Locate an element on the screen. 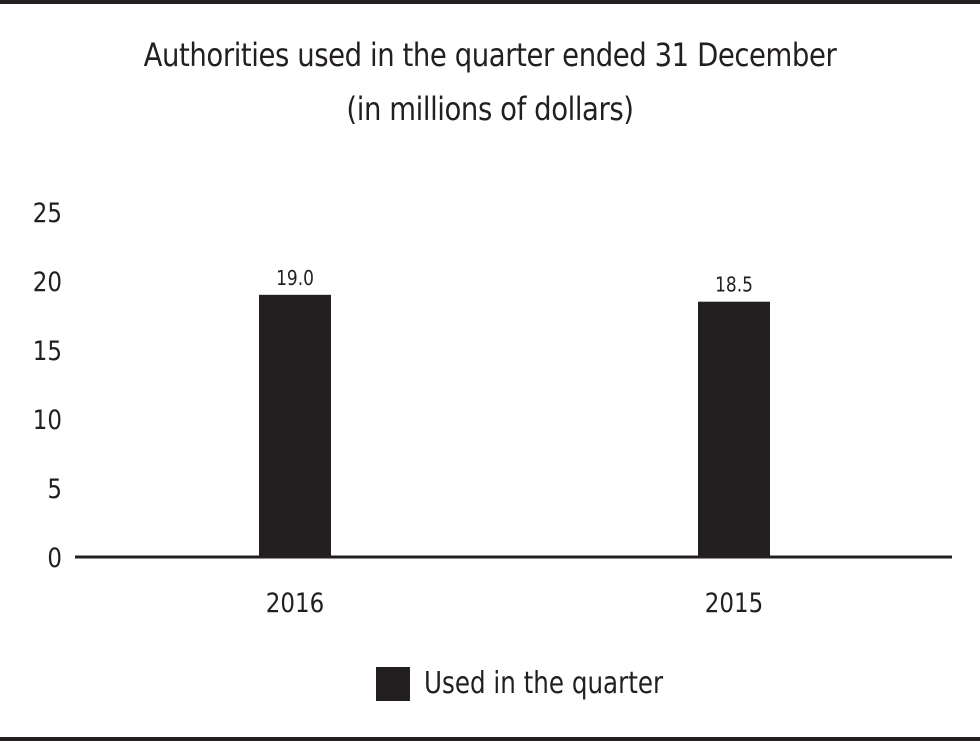  y-tick-label: 25 is located at coordinates (47, 212).